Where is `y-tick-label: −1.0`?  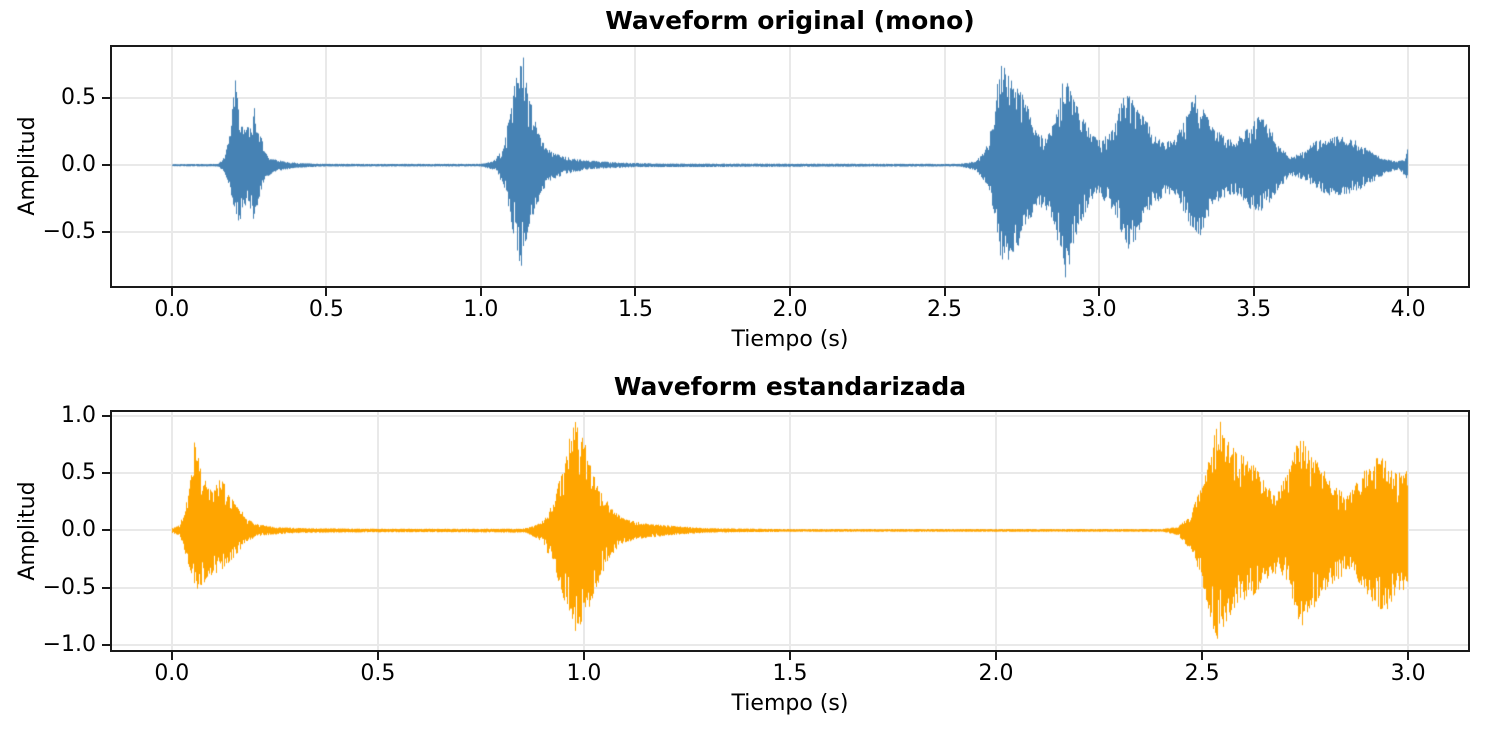 y-tick-label: −1.0 is located at coordinates (69, 645).